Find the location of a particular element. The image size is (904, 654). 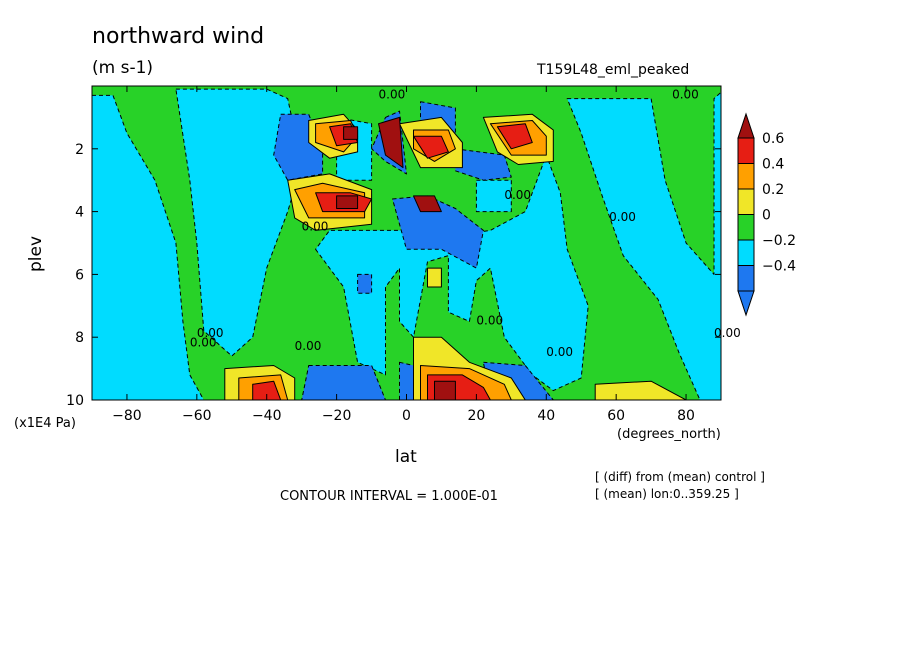

x-tick-label: 0 is located at coordinates (406, 416).